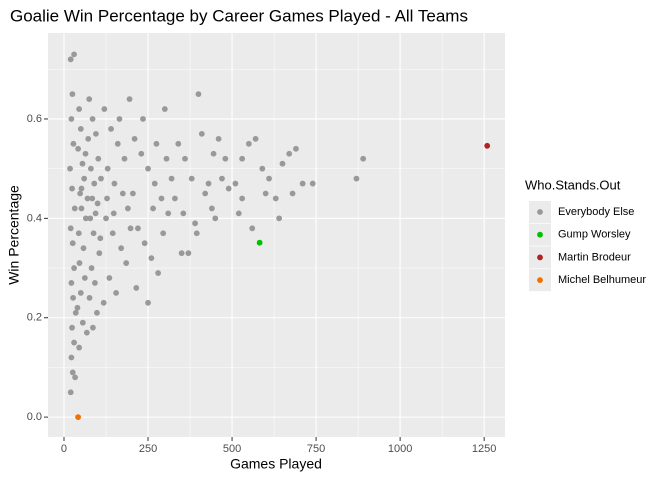 The height and width of the screenshot is (480, 672). What do you see at coordinates (594, 235) in the screenshot?
I see `legend-label: Gump Worsley` at bounding box center [594, 235].